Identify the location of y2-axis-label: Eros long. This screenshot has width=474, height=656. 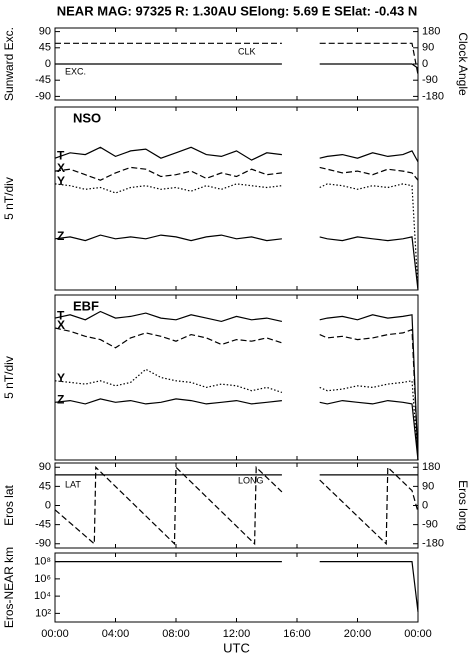
(463, 505).